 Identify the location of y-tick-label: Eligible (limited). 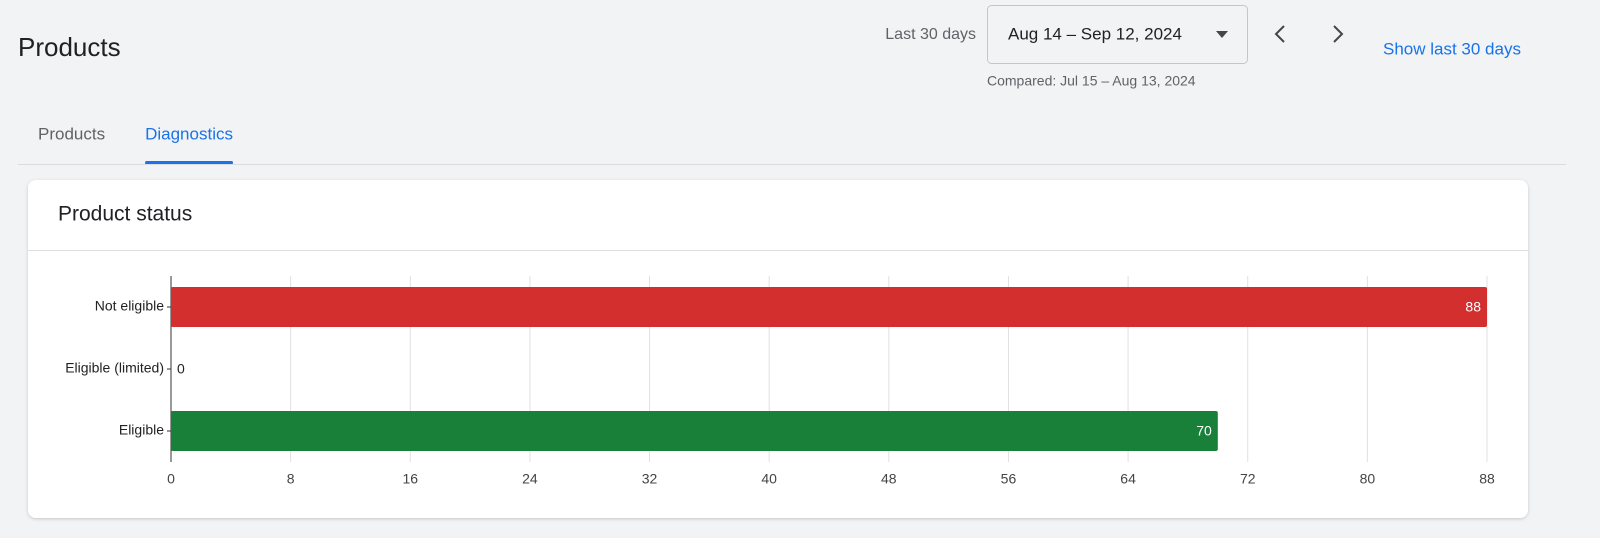
(114, 368).